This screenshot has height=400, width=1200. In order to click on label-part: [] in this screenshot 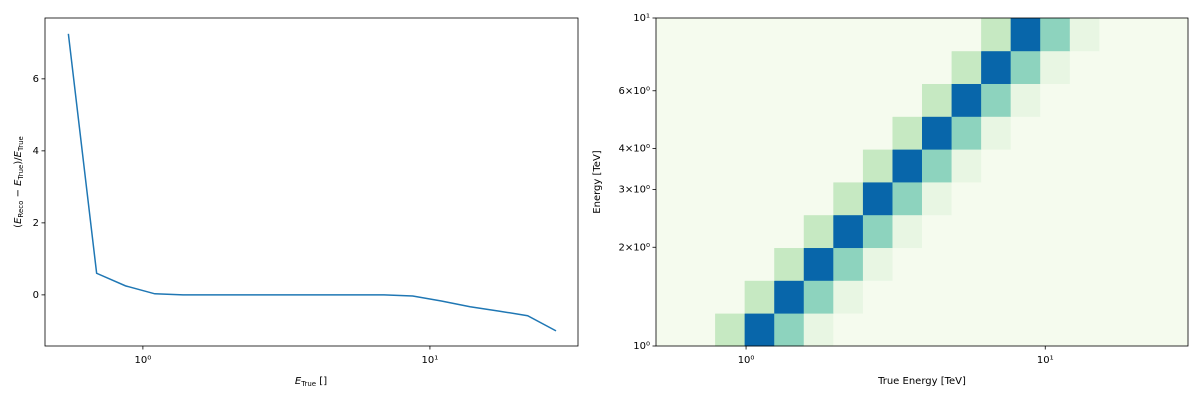, I will do `click(321, 381)`.